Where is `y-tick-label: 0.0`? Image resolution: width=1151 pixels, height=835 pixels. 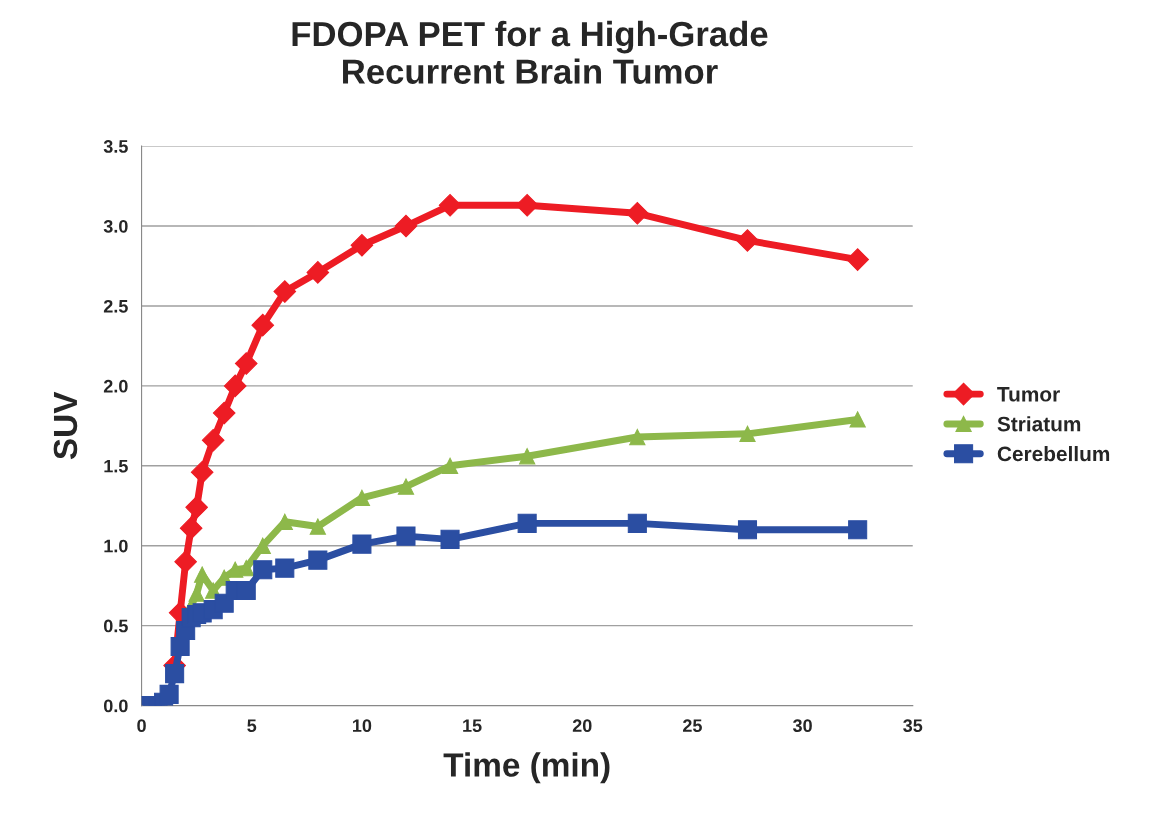
y-tick-label: 0.0 is located at coordinates (116, 706).